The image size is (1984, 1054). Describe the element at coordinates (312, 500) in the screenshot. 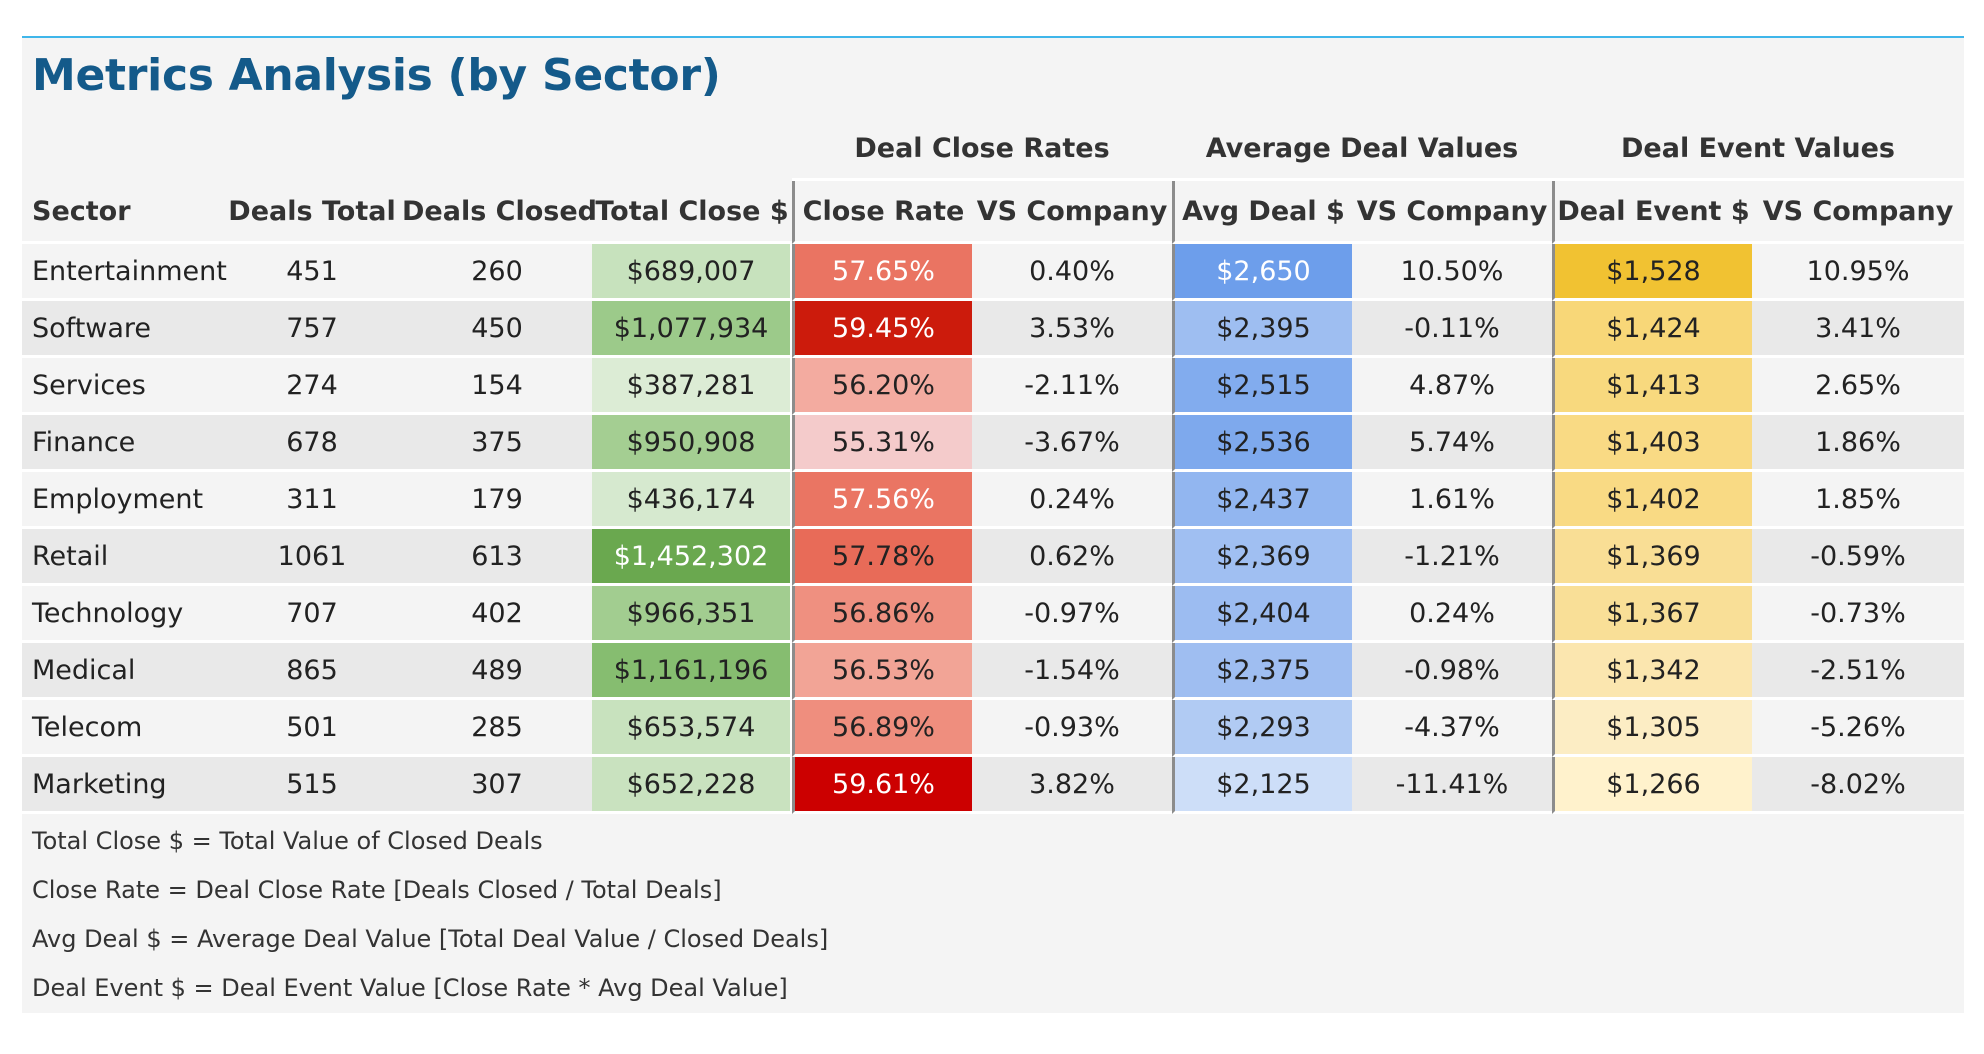

I see `cell-deals-total: 311` at that location.